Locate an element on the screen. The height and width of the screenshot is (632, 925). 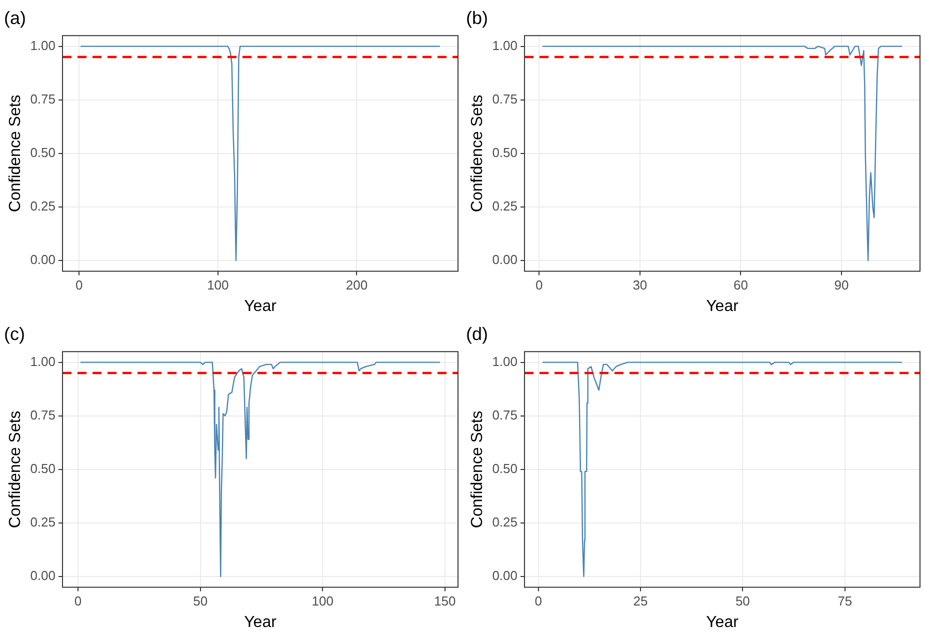
x-tick-label: 60 is located at coordinates (741, 285).